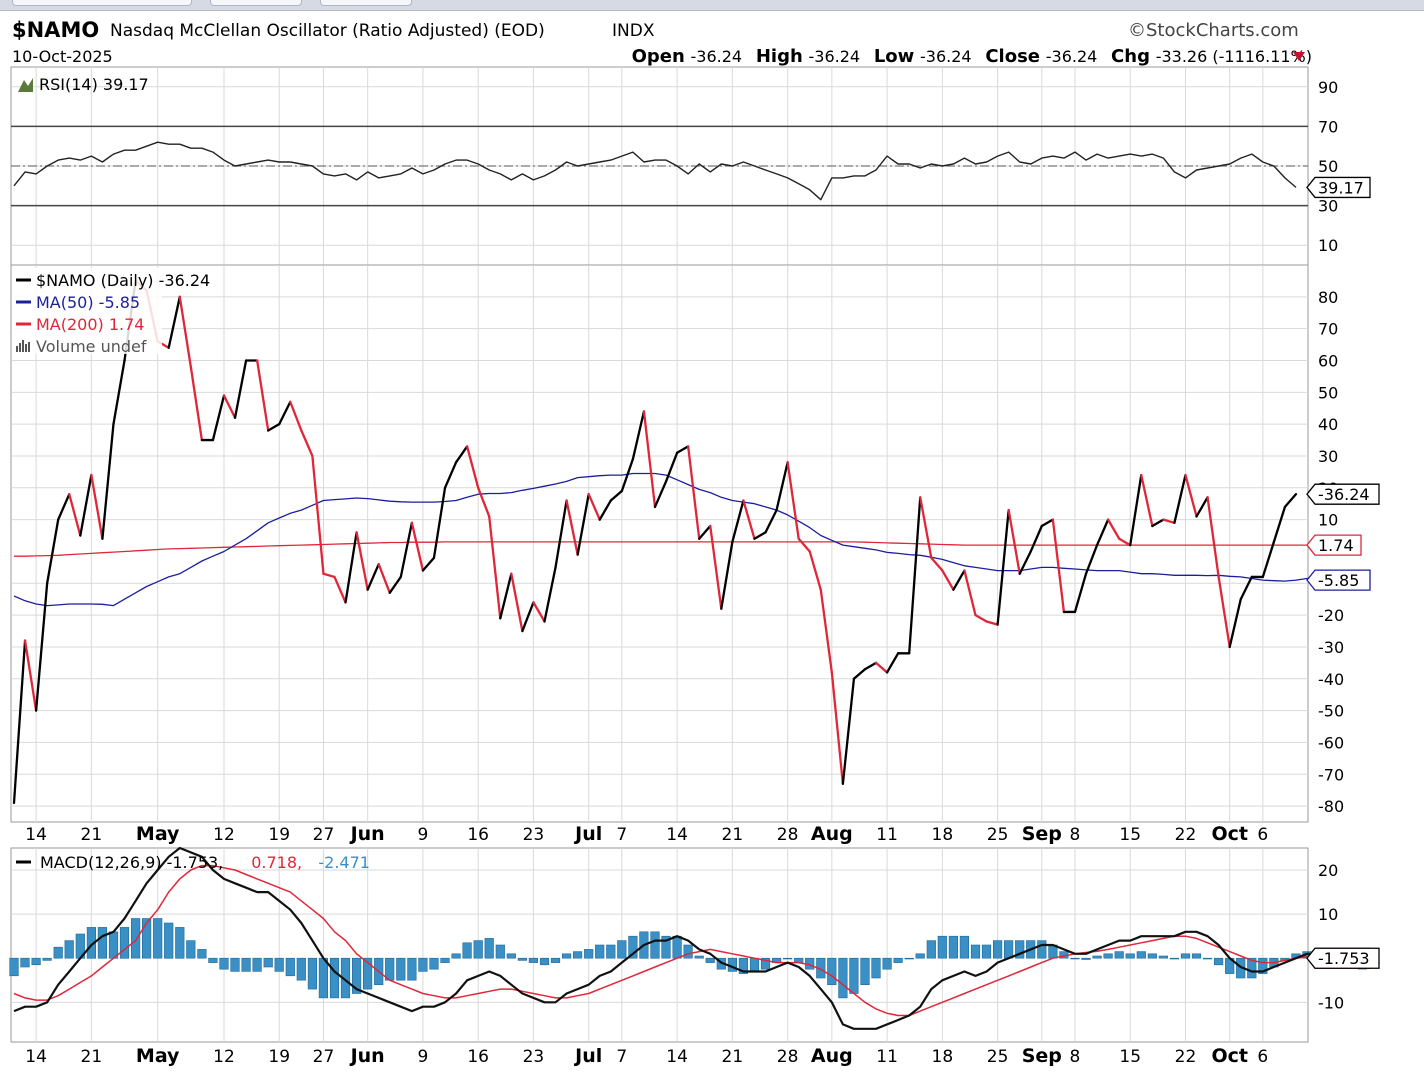 The image size is (1424, 1081). What do you see at coordinates (123, 280) in the screenshot?
I see `price-legend-label: $NAMO (Daily) -36.24` at bounding box center [123, 280].